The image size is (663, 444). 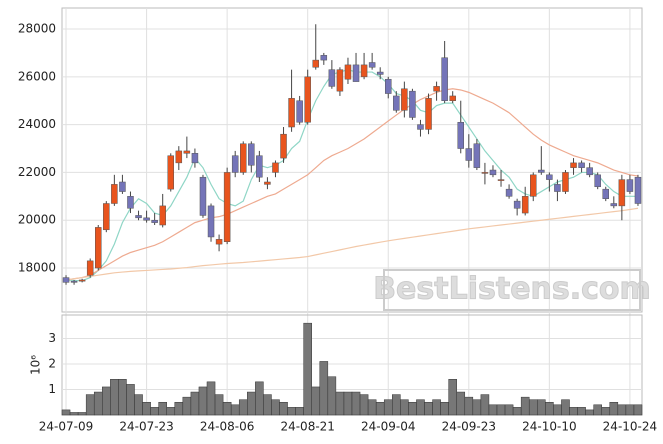 What do you see at coordinates (630, 427) in the screenshot?
I see `x-tick-label: 24-10-24` at bounding box center [630, 427].